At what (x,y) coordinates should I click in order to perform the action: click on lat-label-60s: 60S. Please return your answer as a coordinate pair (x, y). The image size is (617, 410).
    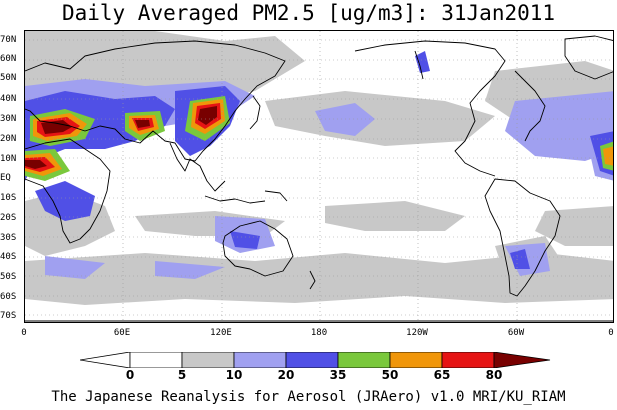
    Looking at the image, I should click on (8, 297).